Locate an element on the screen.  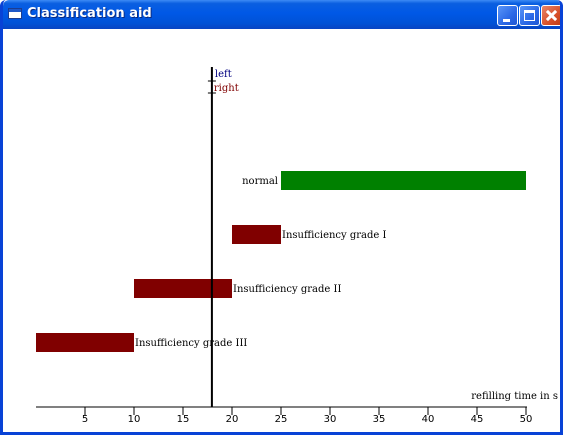
x-tick-label: 20 is located at coordinates (232, 419).